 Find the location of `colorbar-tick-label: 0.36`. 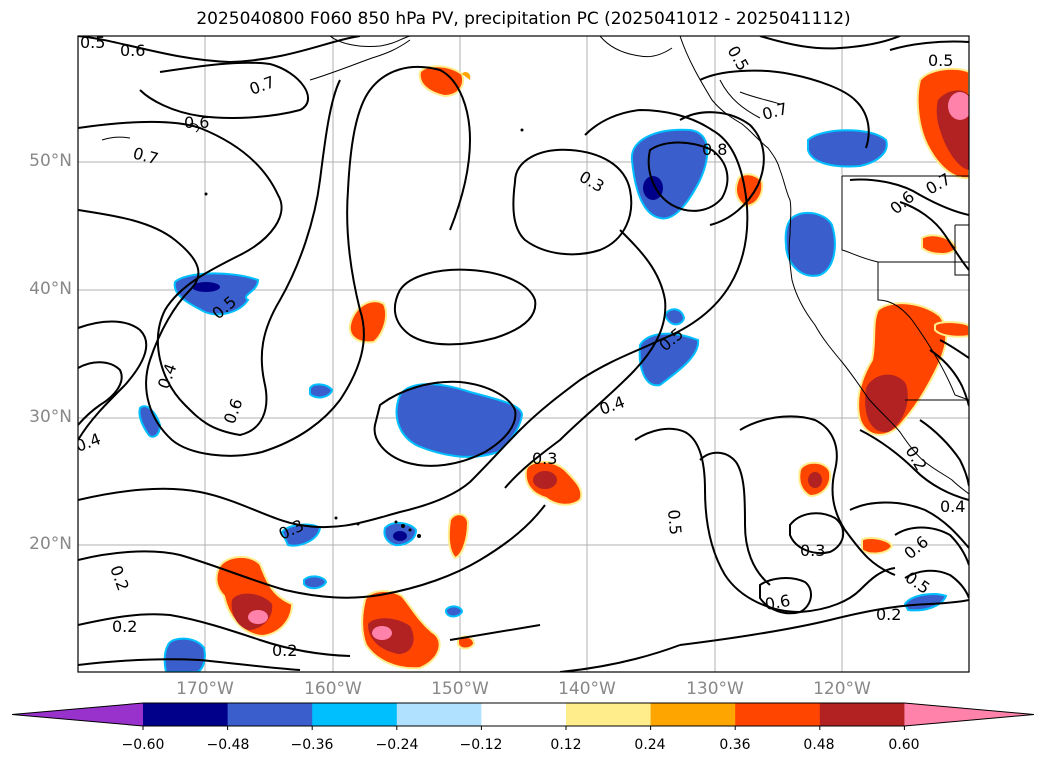

colorbar-tick-label: 0.36 is located at coordinates (735, 745).